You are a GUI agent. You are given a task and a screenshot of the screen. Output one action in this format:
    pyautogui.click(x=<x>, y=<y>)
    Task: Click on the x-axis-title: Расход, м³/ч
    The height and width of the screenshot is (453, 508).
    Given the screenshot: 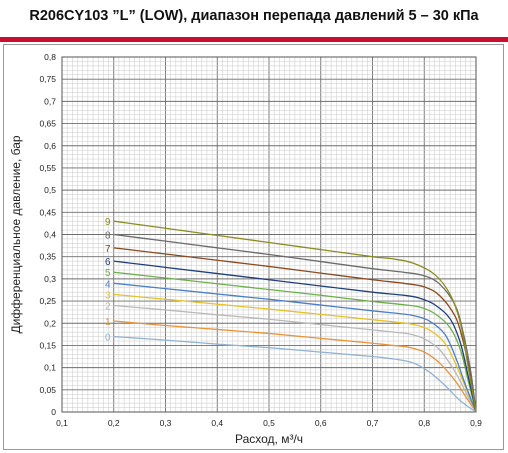 What is the action you would take?
    pyautogui.click(x=269, y=439)
    